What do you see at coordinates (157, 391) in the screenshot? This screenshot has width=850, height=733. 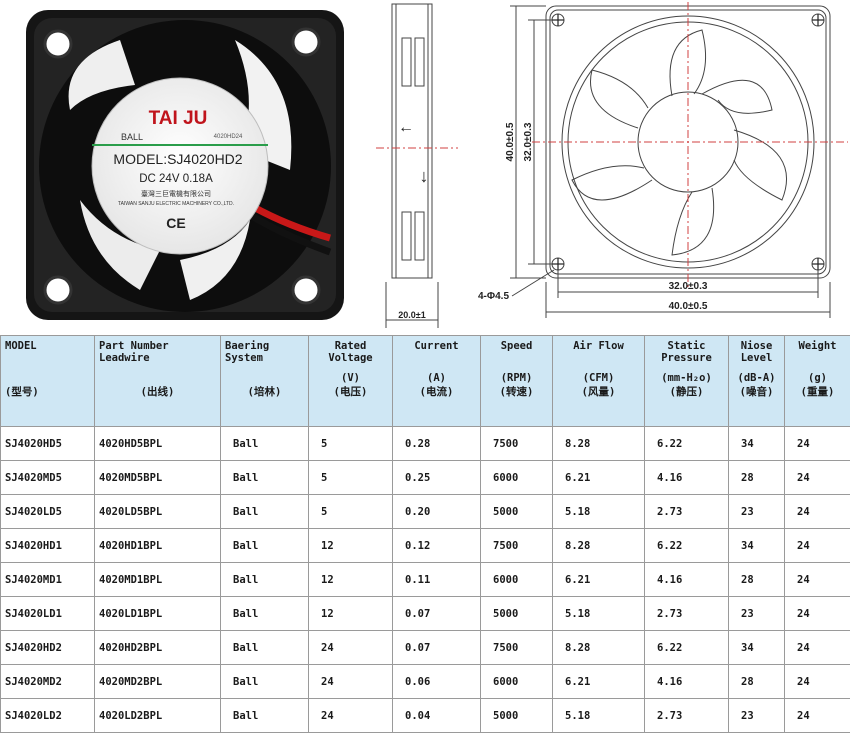 I see `header-part-number-chinese: (出线)` at bounding box center [157, 391].